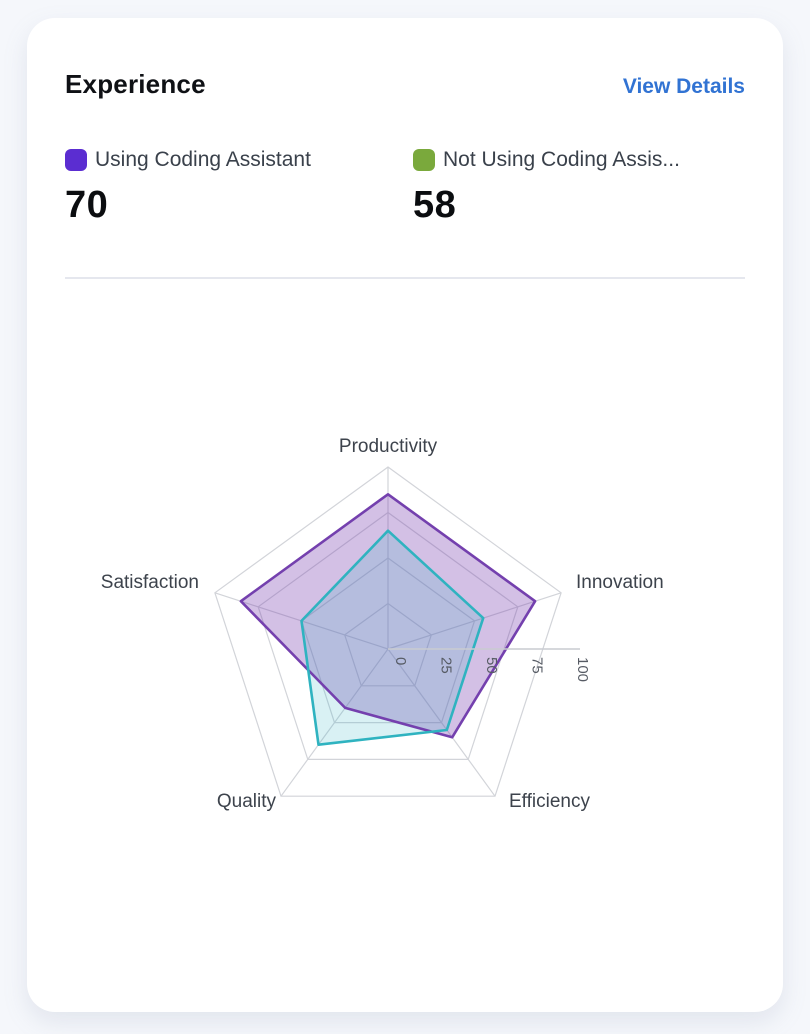  I want to click on card-header: Experience View Details, so click(405, 59).